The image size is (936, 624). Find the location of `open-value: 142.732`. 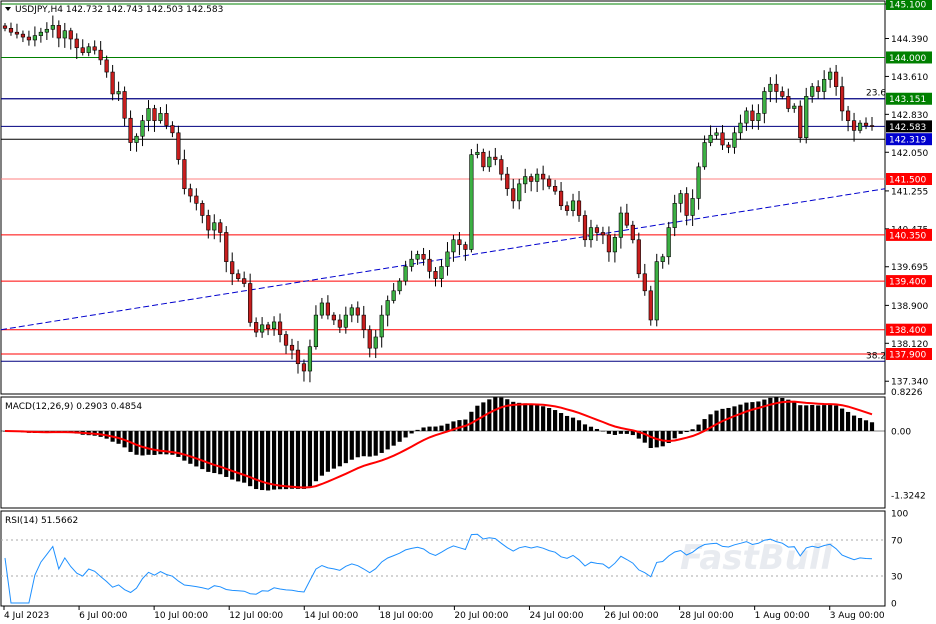

open-value: 142.732 is located at coordinates (84, 10).